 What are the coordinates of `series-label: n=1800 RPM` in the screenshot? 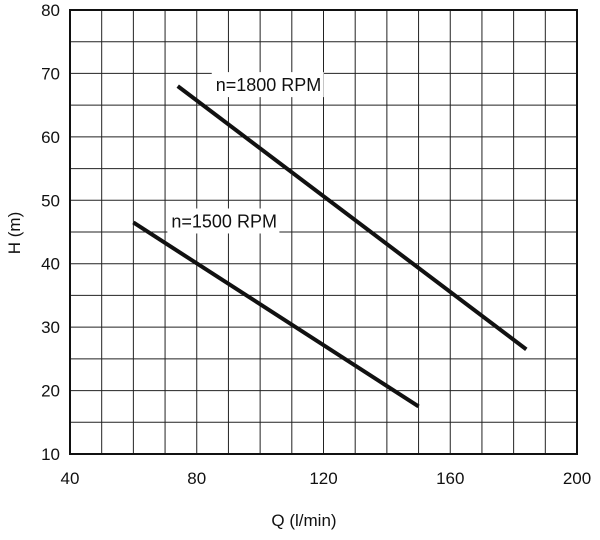 It's located at (267, 85).